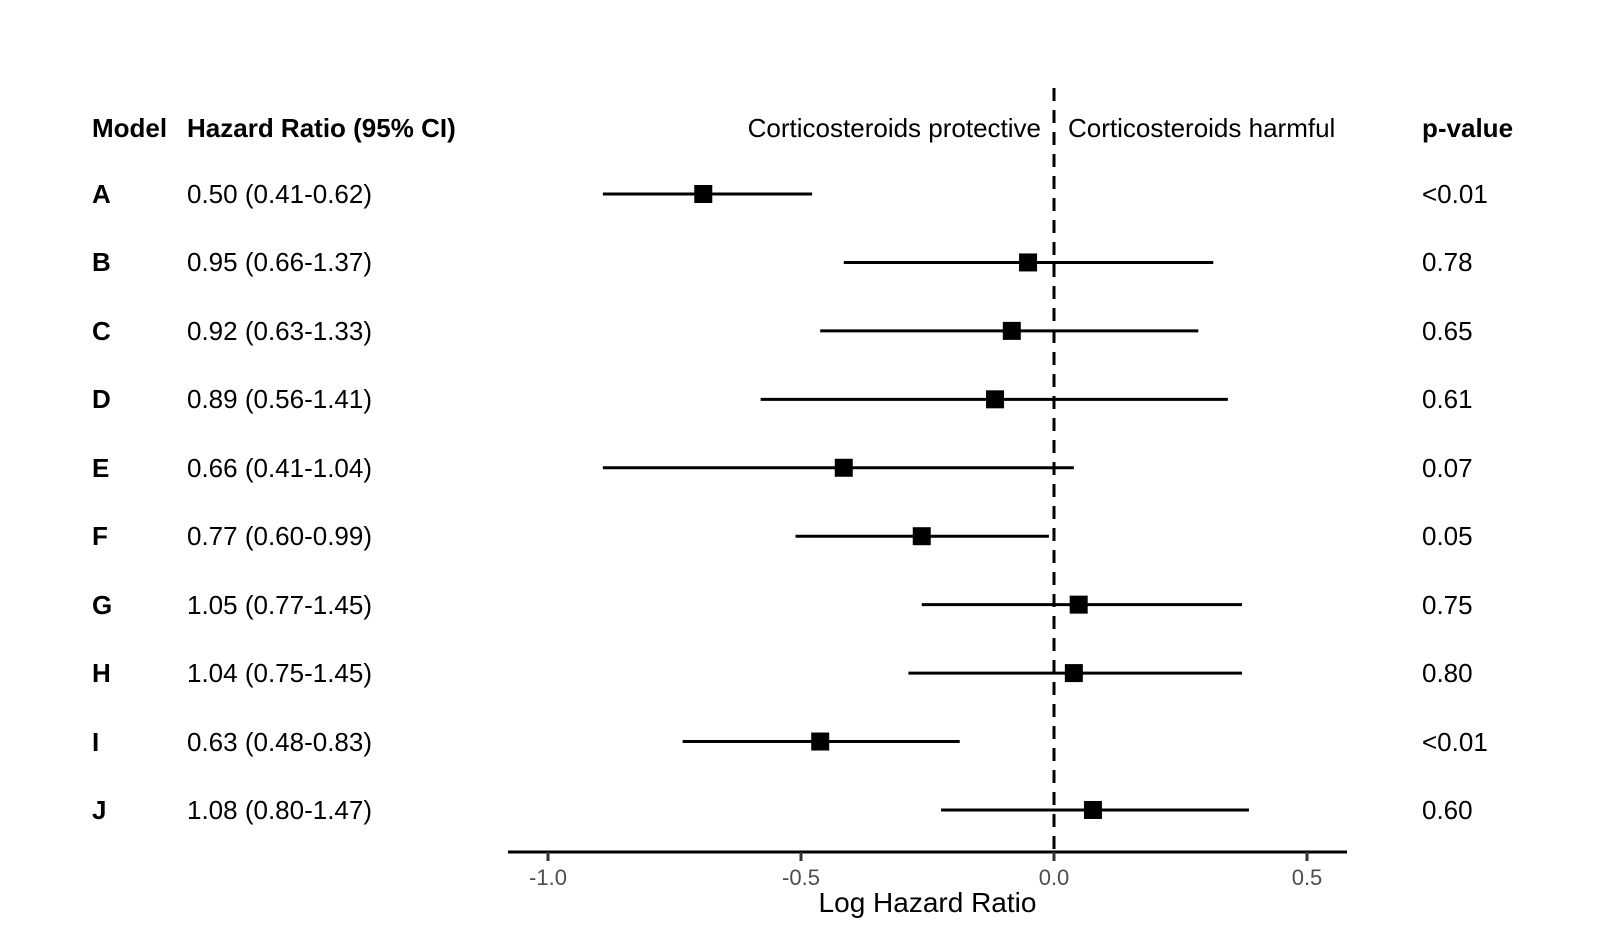  I want to click on model-label-G: G, so click(102, 604).